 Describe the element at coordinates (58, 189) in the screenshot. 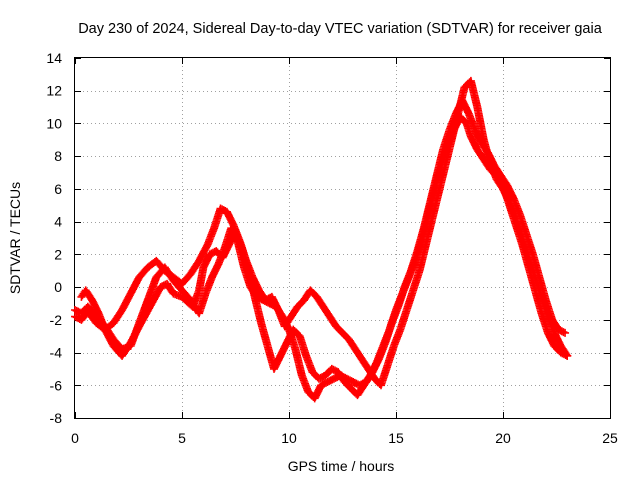

I see `y-tick-label: 6` at that location.